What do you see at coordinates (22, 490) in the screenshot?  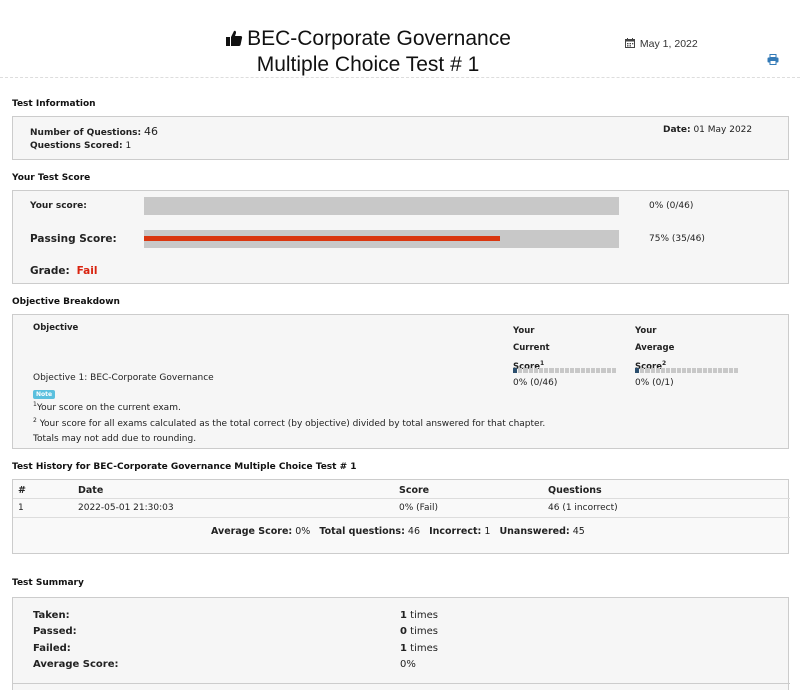 I see `history-header-num: #` at bounding box center [22, 490].